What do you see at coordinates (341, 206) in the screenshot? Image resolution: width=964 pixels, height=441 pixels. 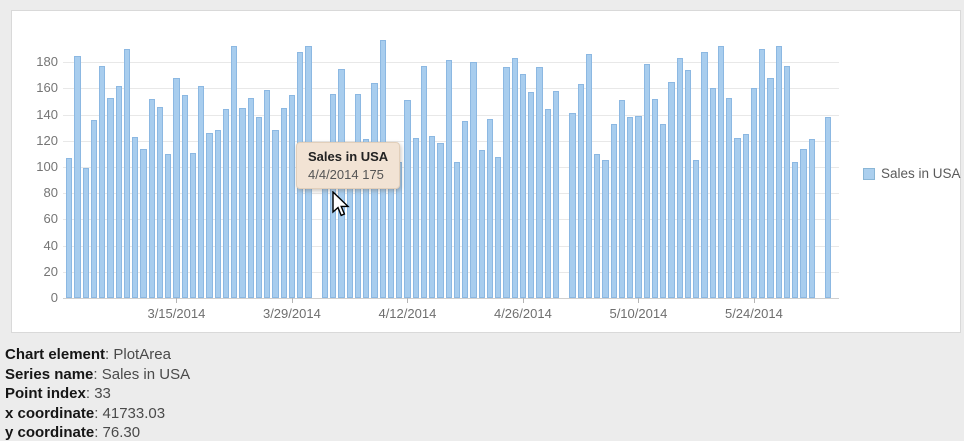 I see `mouse-cursor-icon` at bounding box center [341, 206].